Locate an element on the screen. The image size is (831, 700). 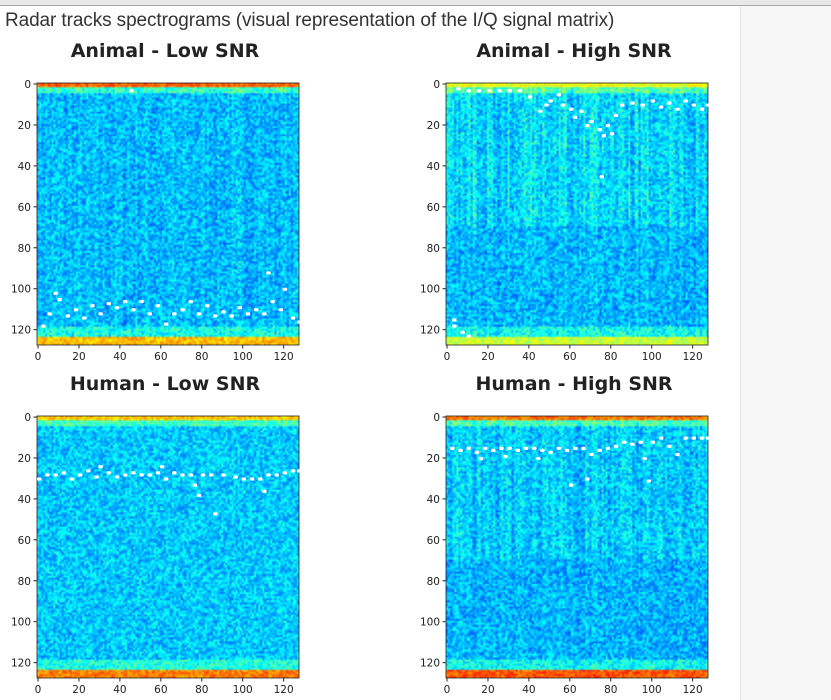
x-tick-label: 40 is located at coordinates (528, 357).